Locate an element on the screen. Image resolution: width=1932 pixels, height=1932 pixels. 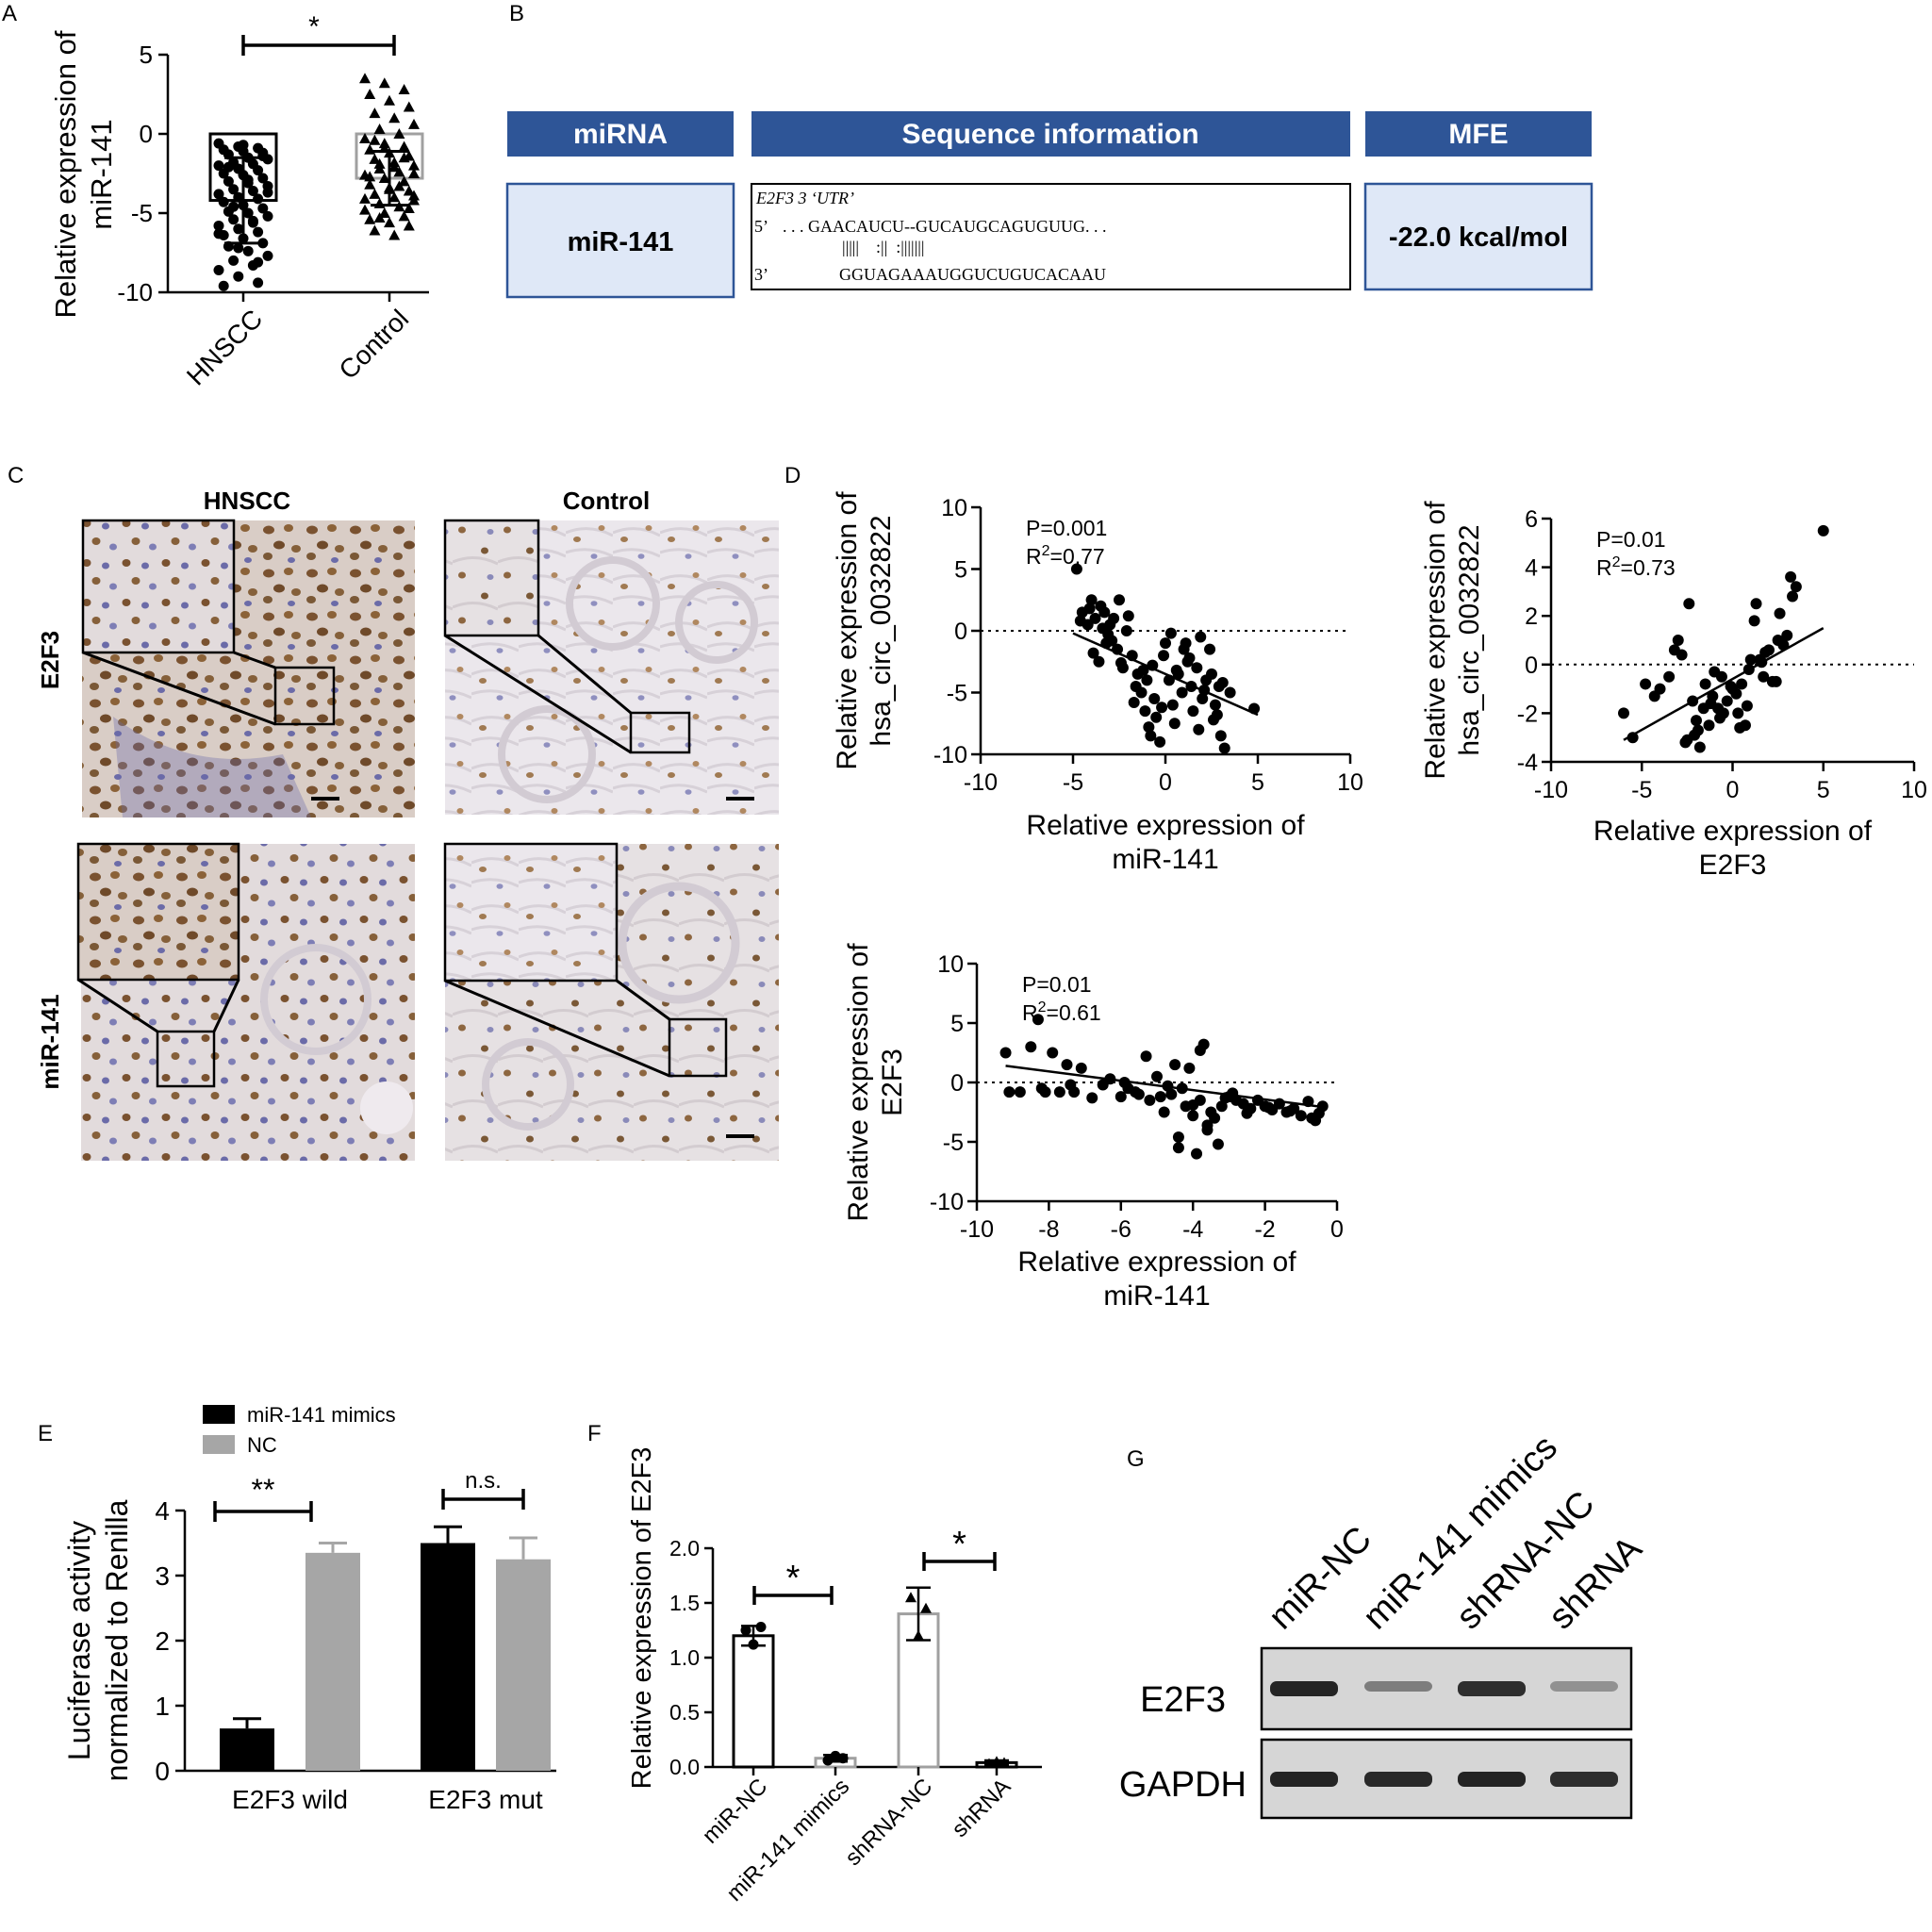
panel-c-ihc: HNSCC Control E2F3 miR-141 is located at coordinates (407, 824).